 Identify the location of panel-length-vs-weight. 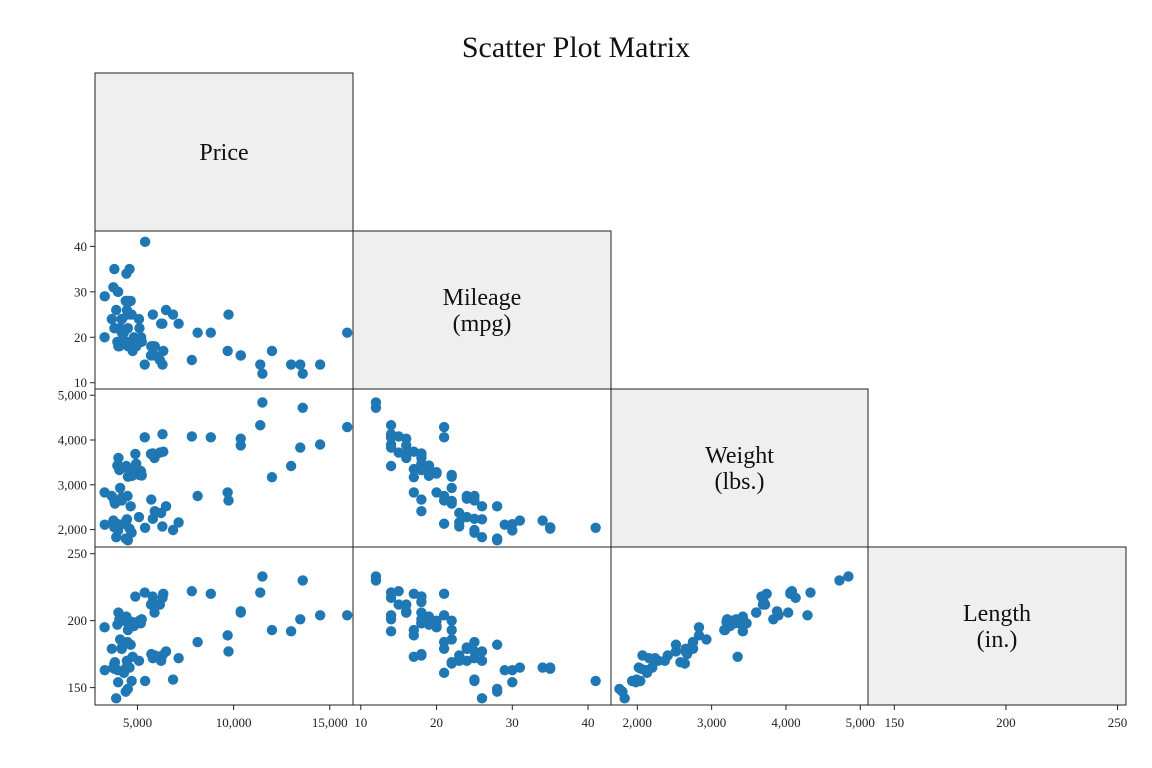
(739, 626).